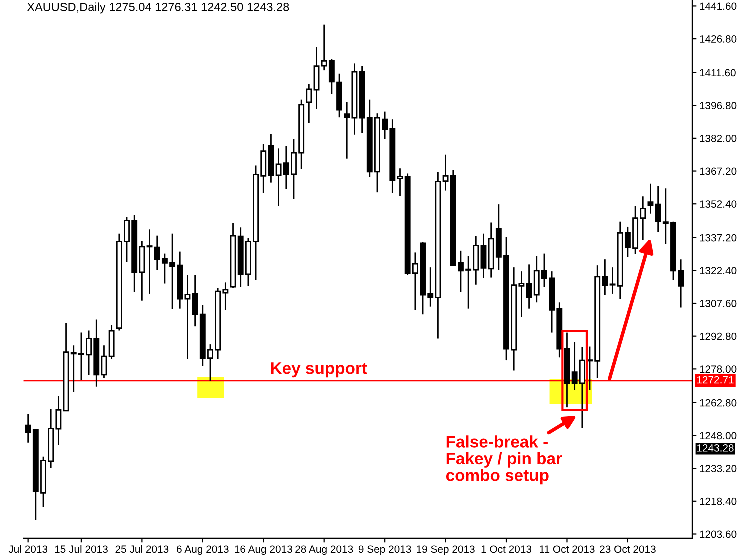  Describe the element at coordinates (263, 551) in the screenshot. I see `x-tick-label: 16 Aug 2013` at that location.